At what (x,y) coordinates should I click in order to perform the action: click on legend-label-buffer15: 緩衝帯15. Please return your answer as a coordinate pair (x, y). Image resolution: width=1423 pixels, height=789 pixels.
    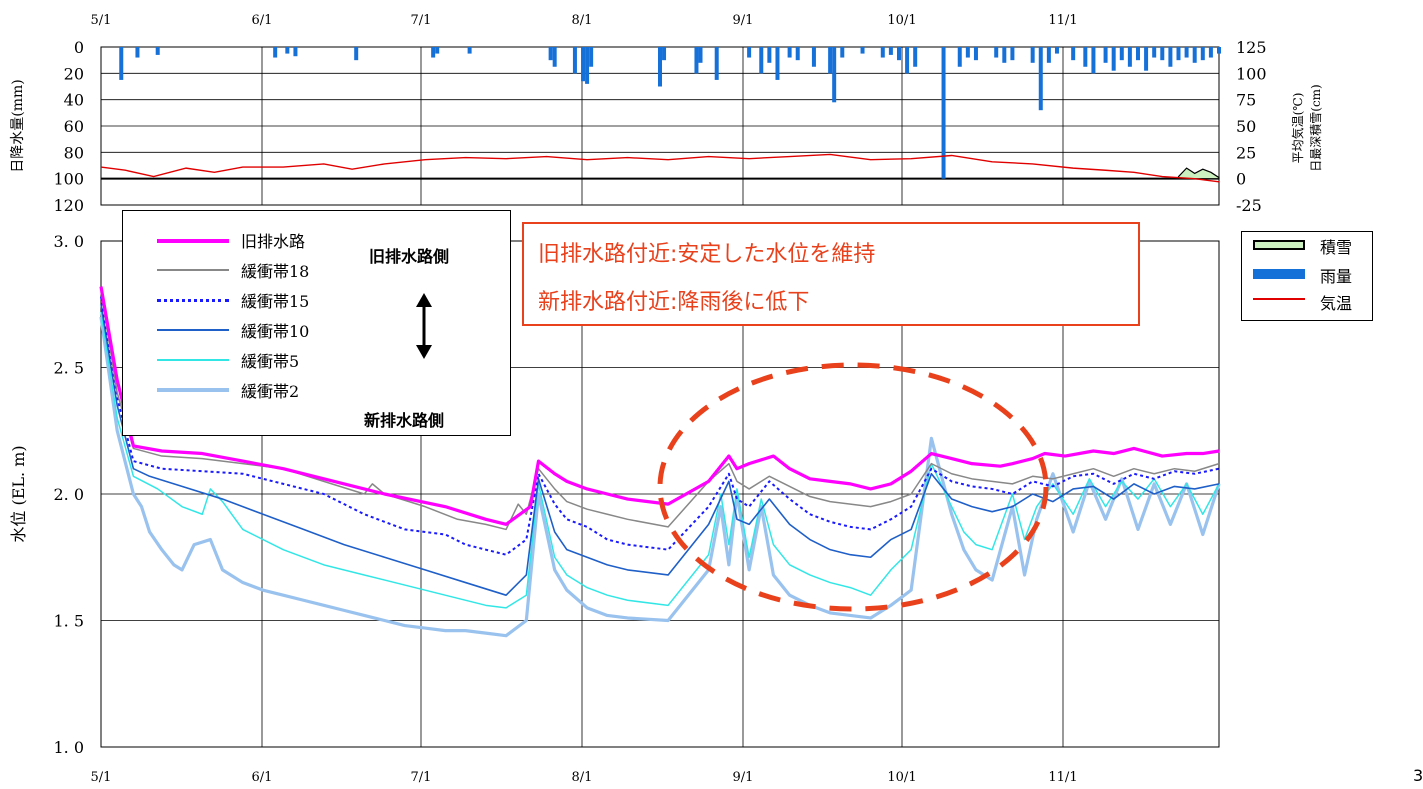
    Looking at the image, I should click on (275, 301).